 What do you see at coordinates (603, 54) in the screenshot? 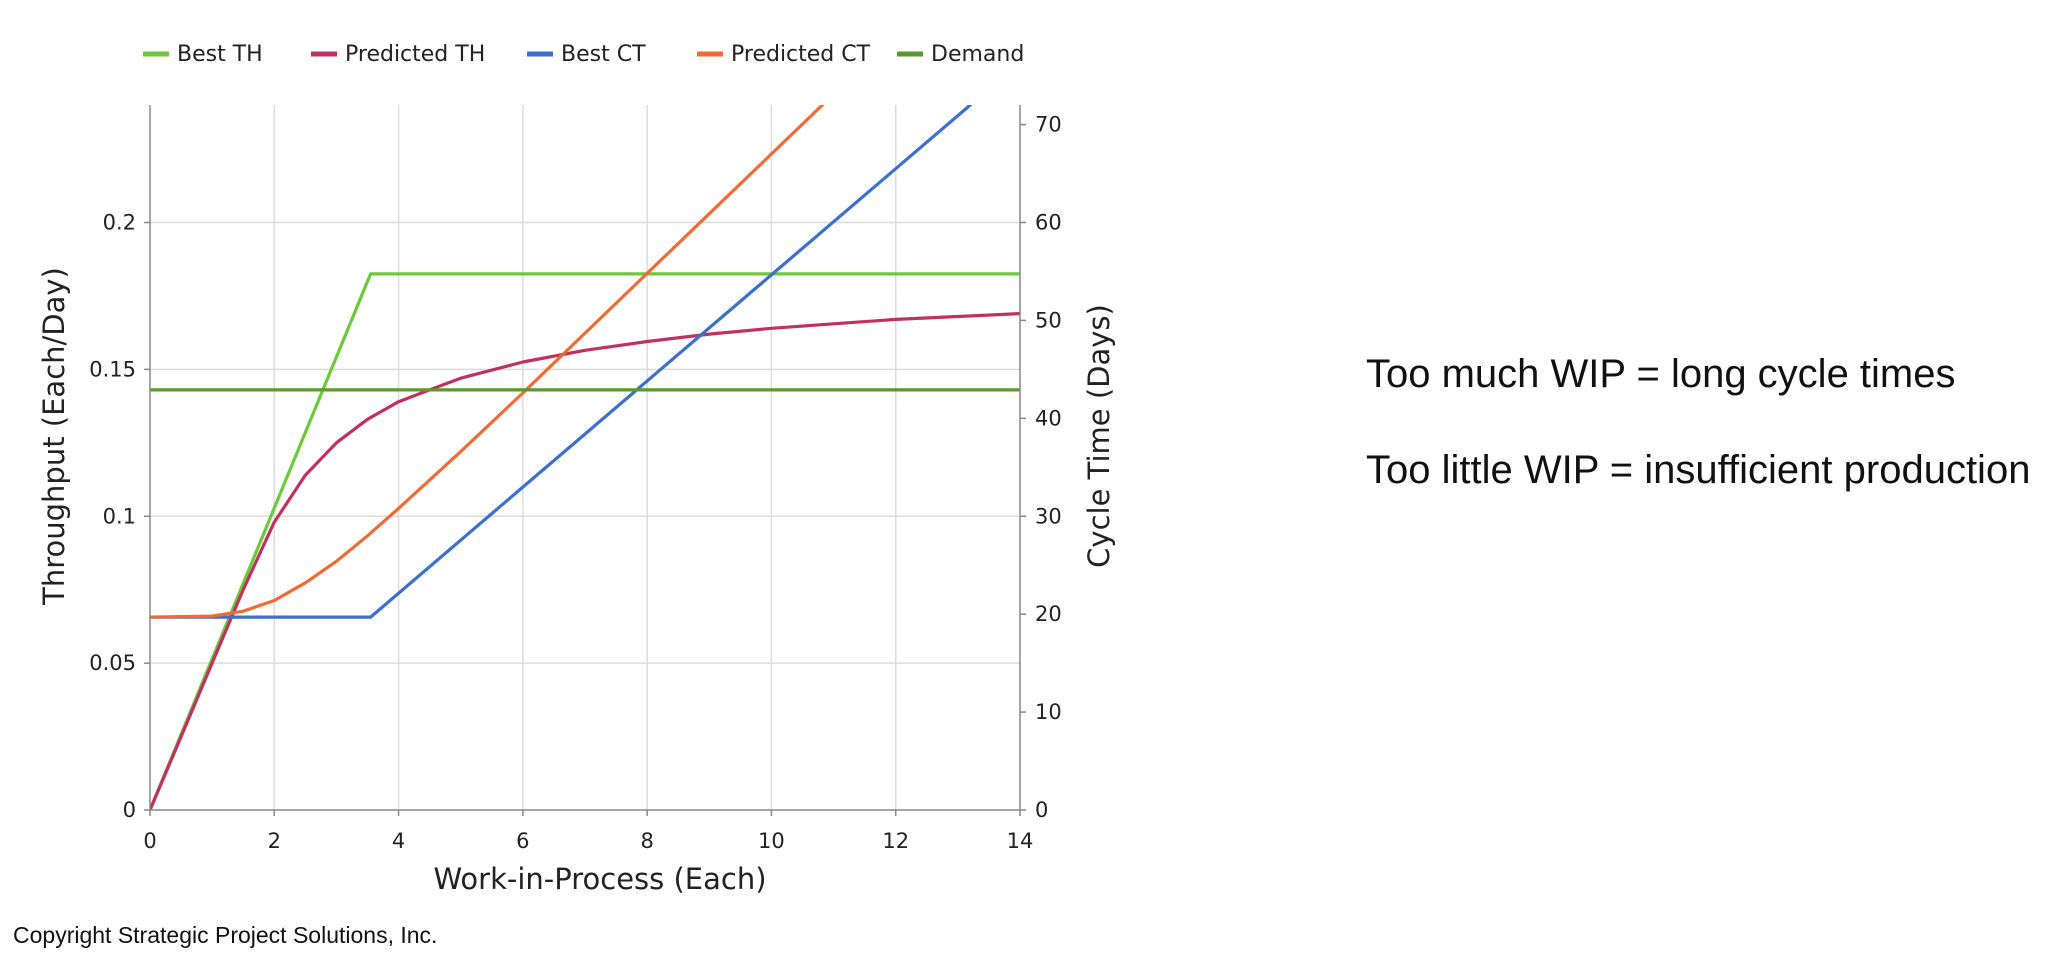
I see `legend-label-best-ct: Best CT` at bounding box center [603, 54].